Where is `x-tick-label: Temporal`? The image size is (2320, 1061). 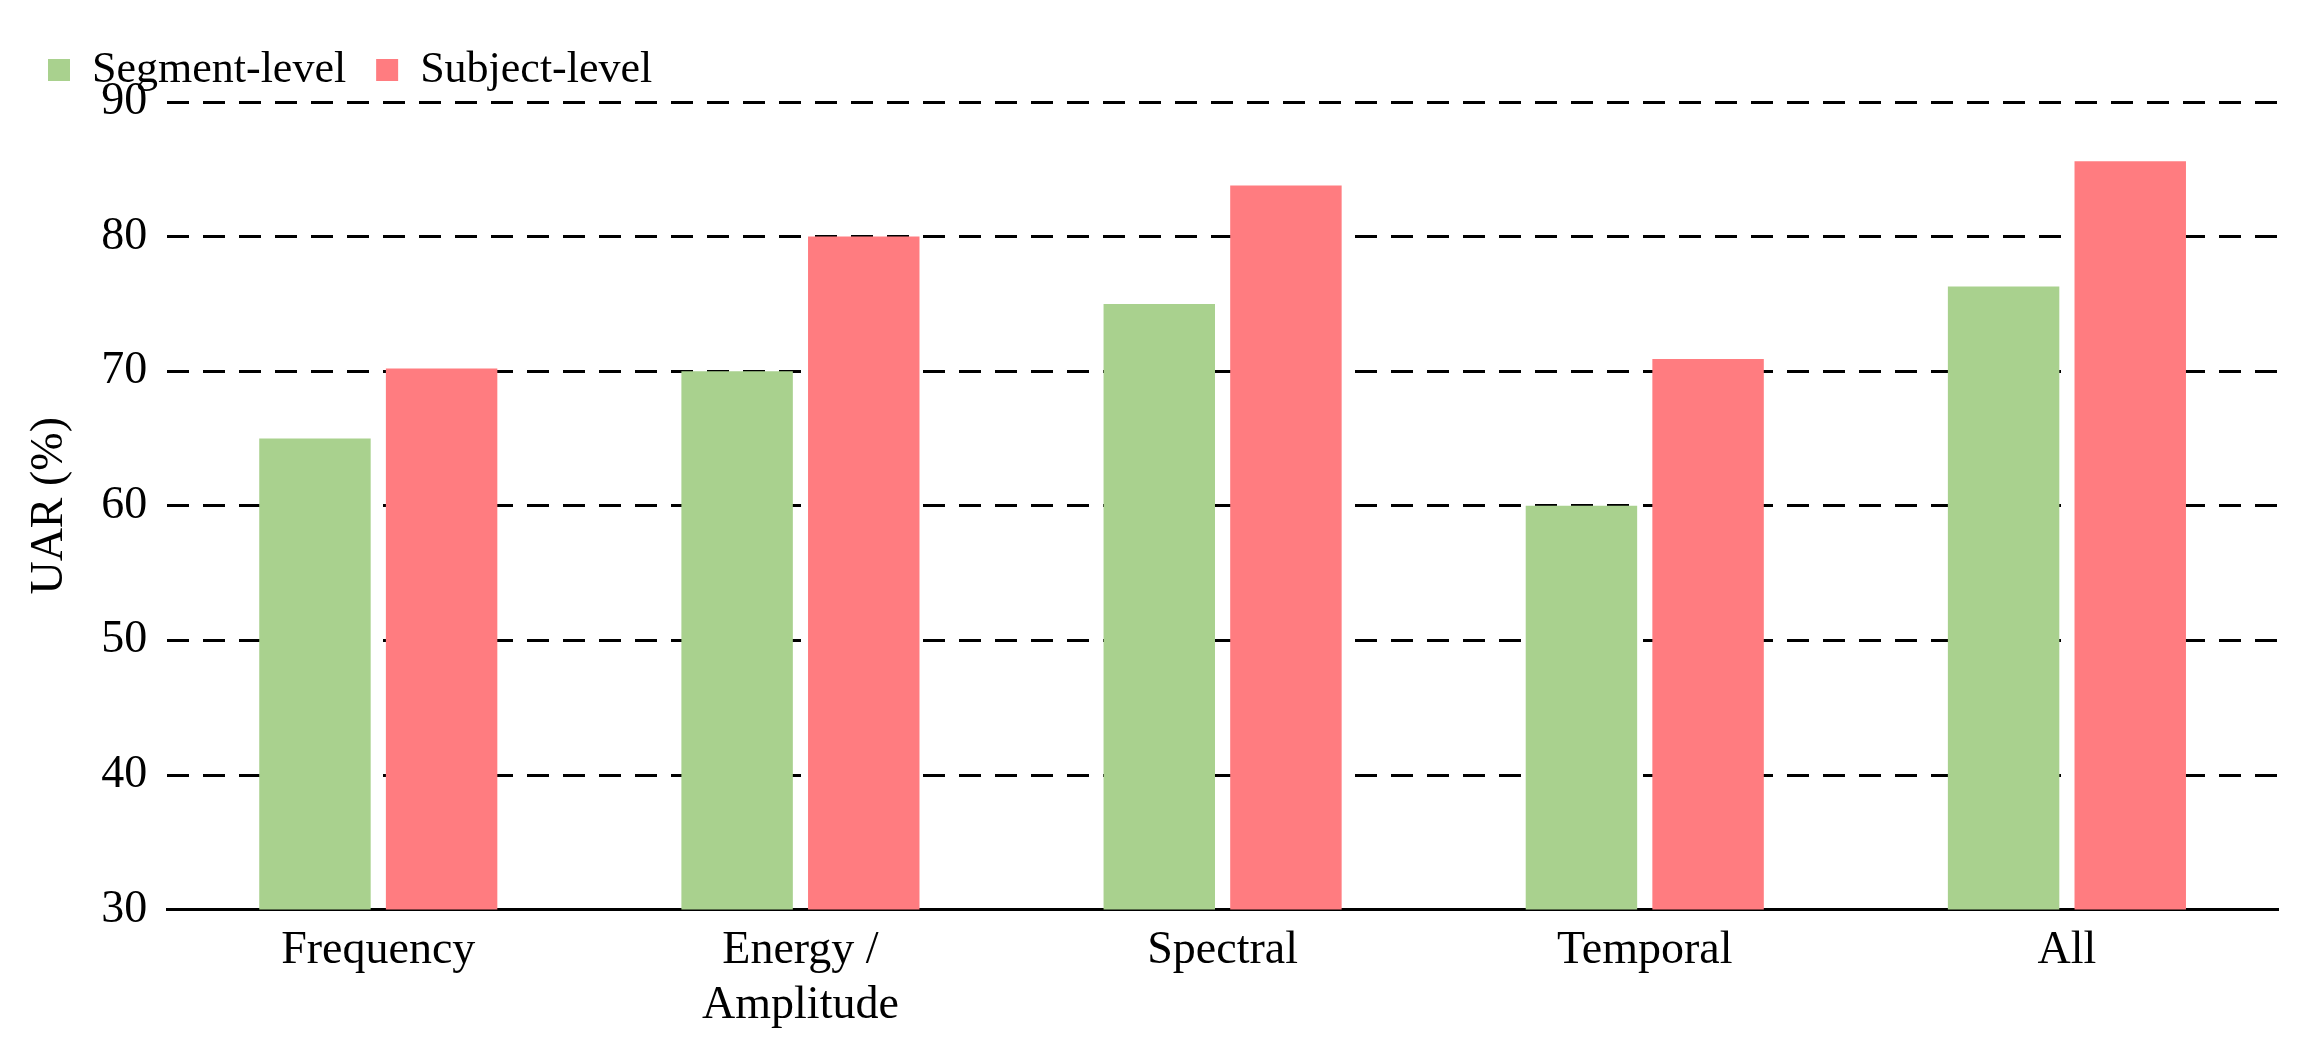 x-tick-label: Temporal is located at coordinates (1644, 948).